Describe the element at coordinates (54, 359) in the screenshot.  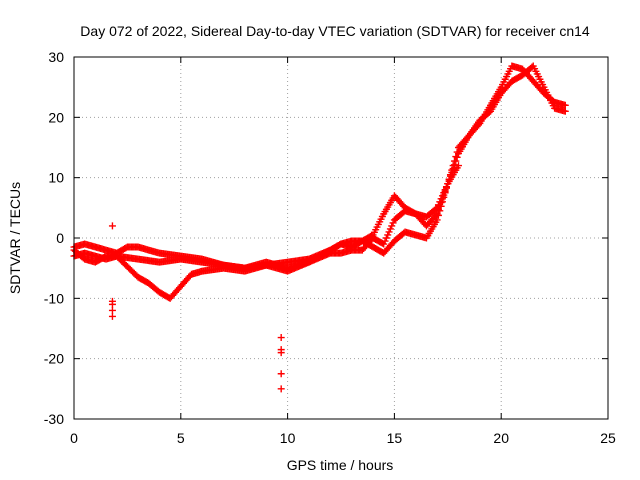
I see `y-tick-label: -20` at that location.